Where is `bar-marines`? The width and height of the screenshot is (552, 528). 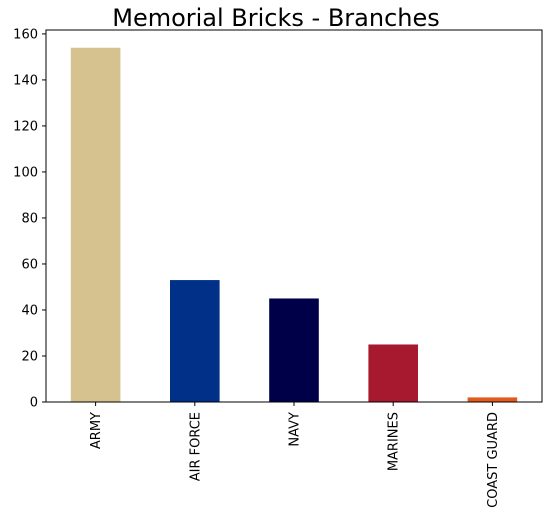
bar-marines is located at coordinates (393, 373).